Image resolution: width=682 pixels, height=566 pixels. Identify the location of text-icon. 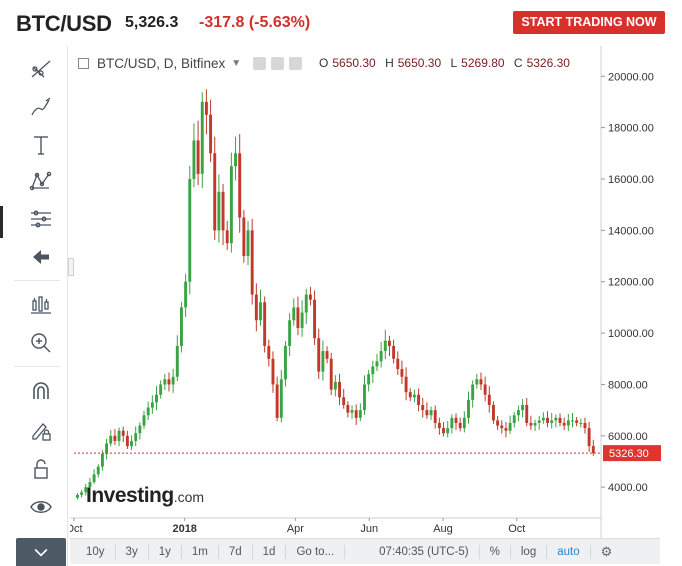
(41, 145).